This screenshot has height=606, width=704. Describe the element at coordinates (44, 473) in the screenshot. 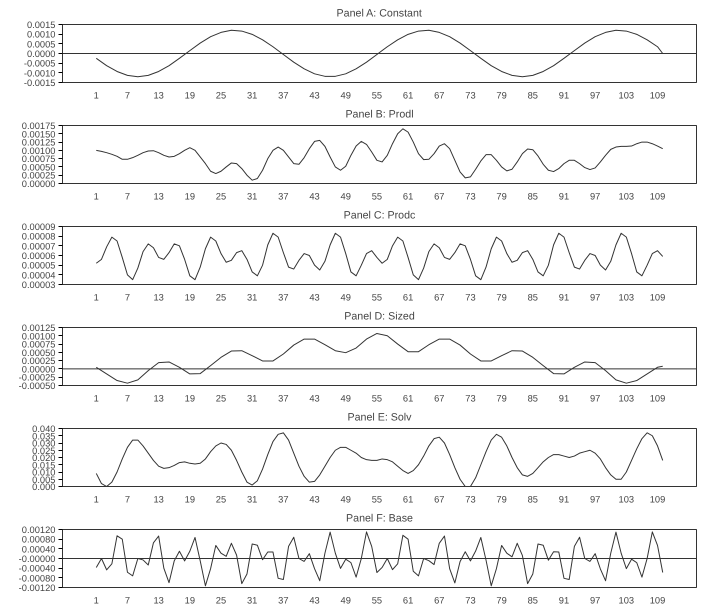

I see `y-tick-label: 0.010` at that location.